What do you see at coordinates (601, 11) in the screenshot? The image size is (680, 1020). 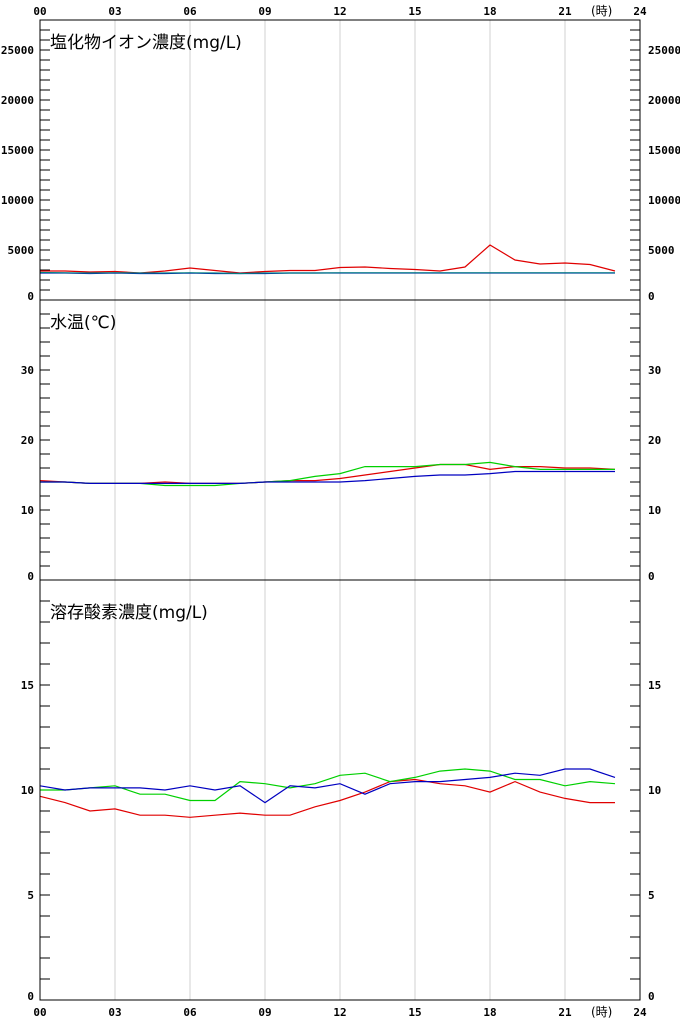 I see `hour-unit-top: (時)` at bounding box center [601, 11].